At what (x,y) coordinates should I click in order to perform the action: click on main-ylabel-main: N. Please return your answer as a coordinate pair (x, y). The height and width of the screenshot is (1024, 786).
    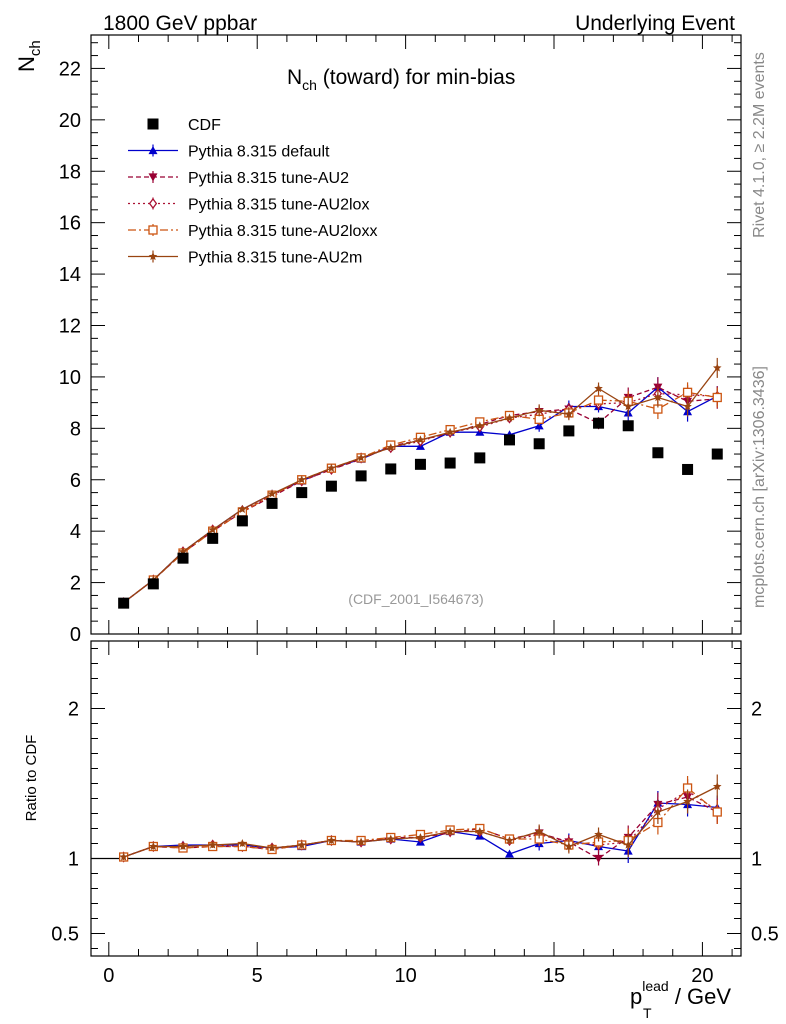
    Looking at the image, I should click on (26, 64).